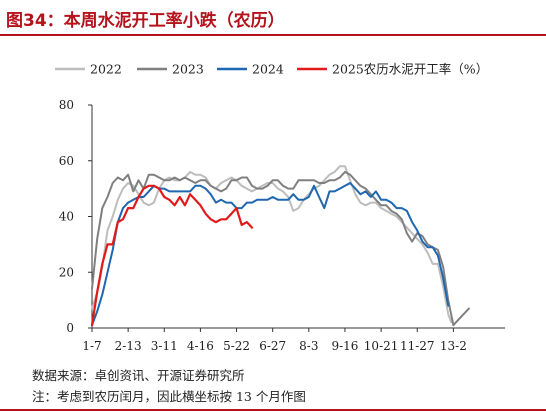 This screenshot has width=546, height=412. What do you see at coordinates (91, 346) in the screenshot?
I see `x-tick-label: 1-7` at bounding box center [91, 346].